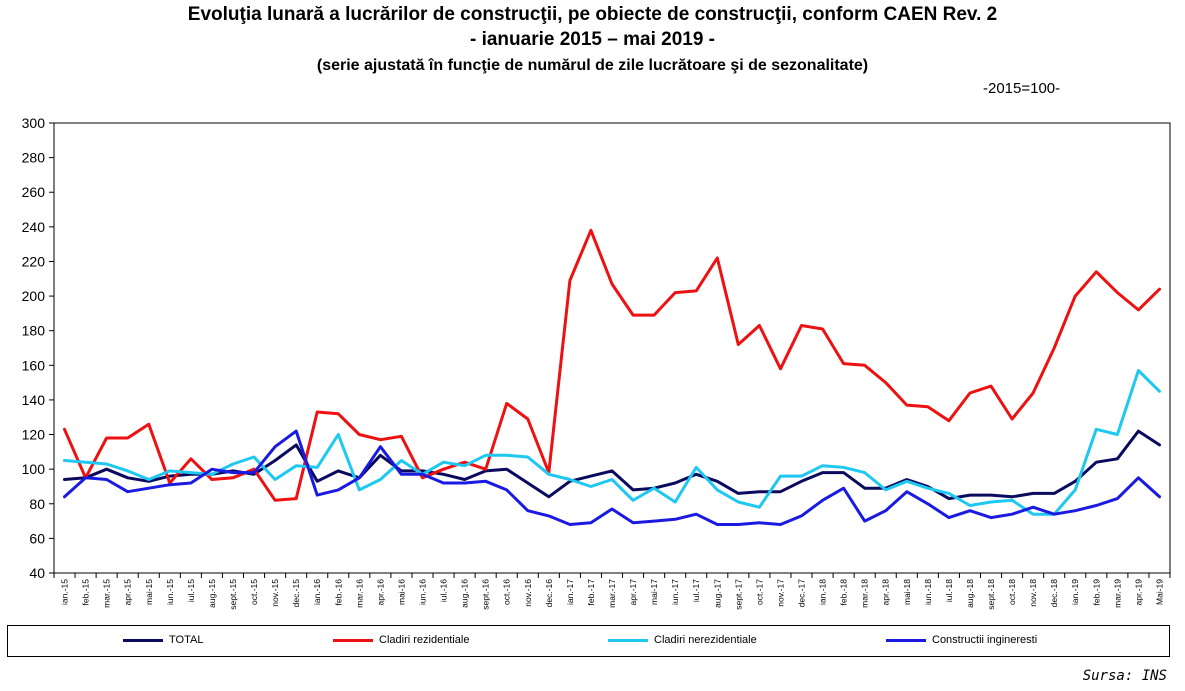 The height and width of the screenshot is (691, 1185). Describe the element at coordinates (34, 365) in the screenshot. I see `y-tick-label: 160` at that location.